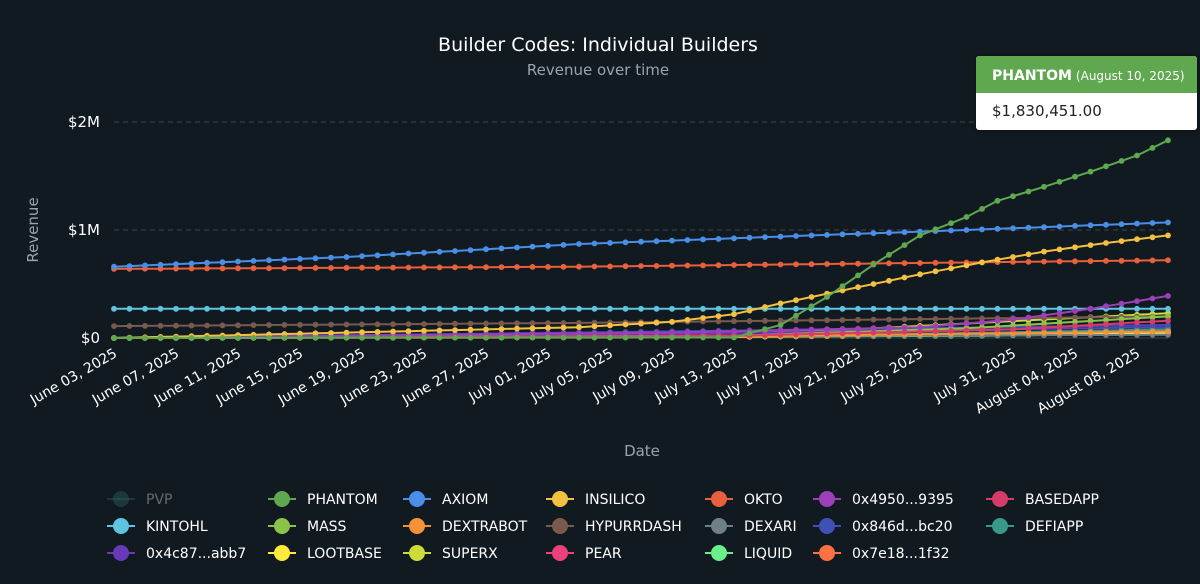 This screenshot has width=1200, height=584. What do you see at coordinates (157, 526) in the screenshot?
I see `legend-item: KINTOHL` at bounding box center [157, 526].